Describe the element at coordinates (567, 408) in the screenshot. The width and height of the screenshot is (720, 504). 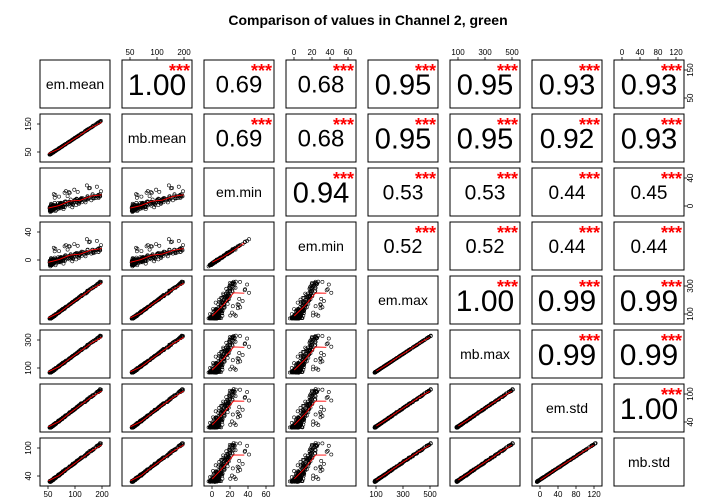
I see `variable-label: em.std` at that location.